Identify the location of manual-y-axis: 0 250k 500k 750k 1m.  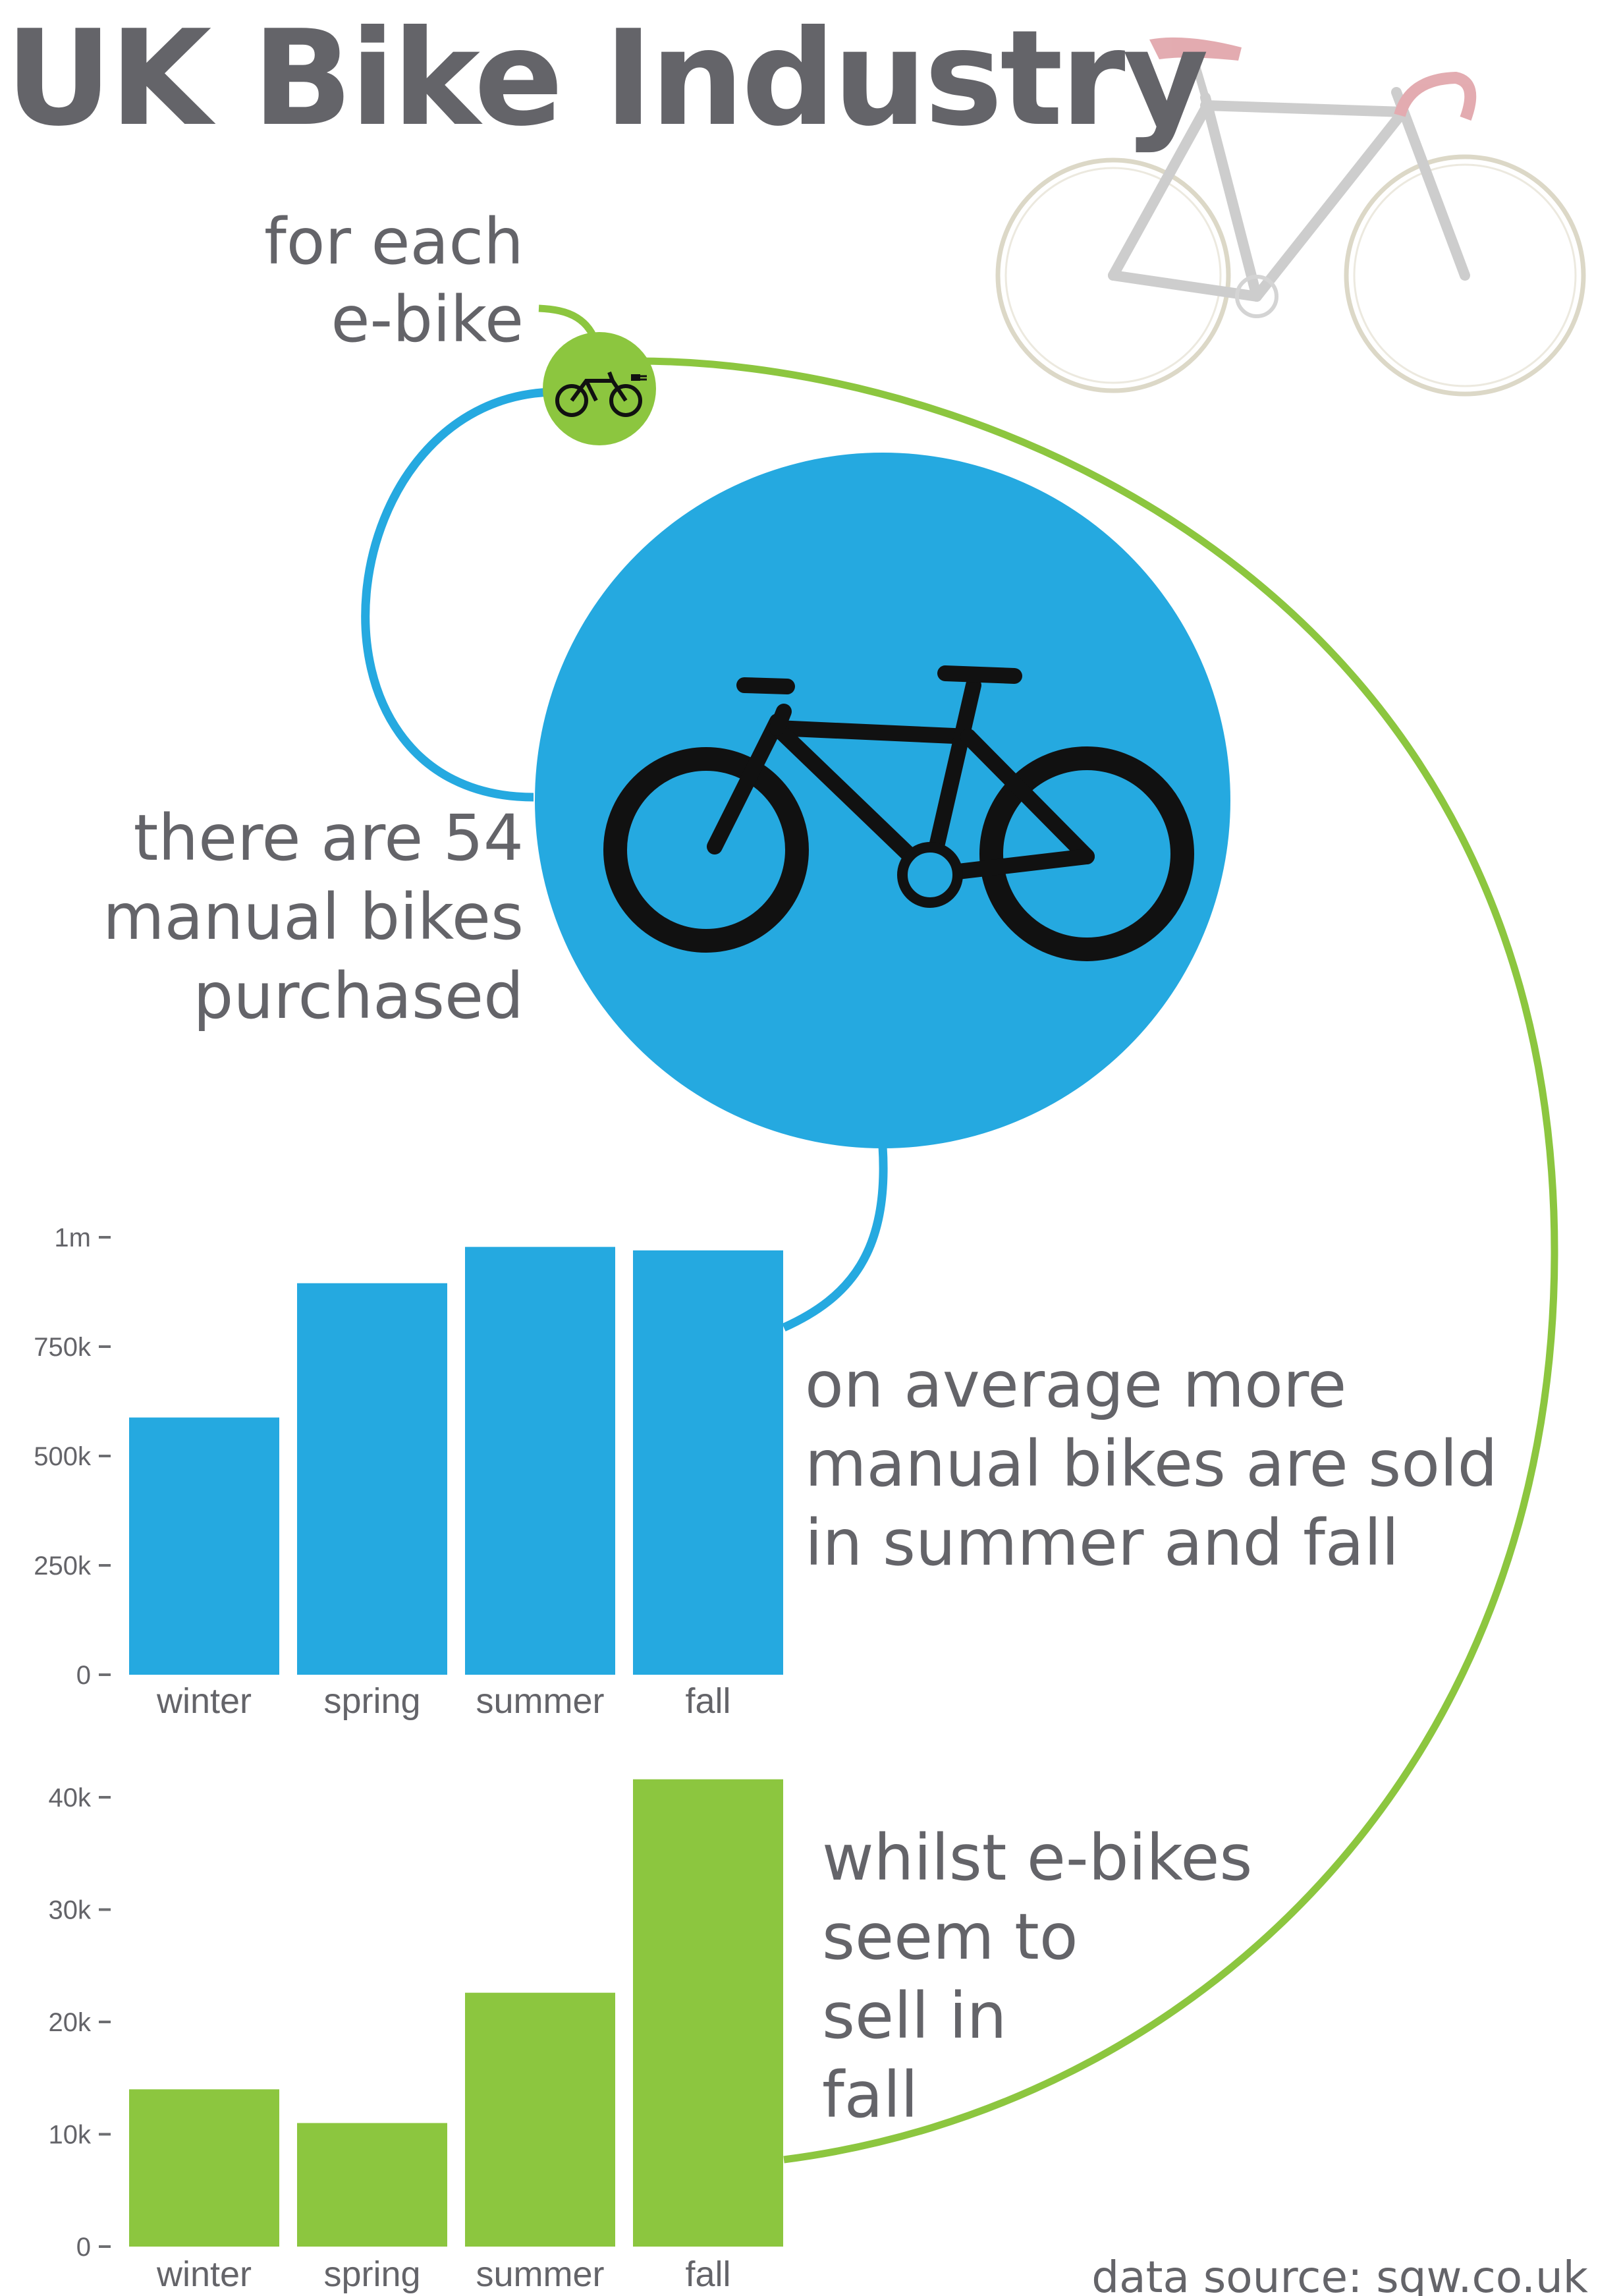
(72, 1456).